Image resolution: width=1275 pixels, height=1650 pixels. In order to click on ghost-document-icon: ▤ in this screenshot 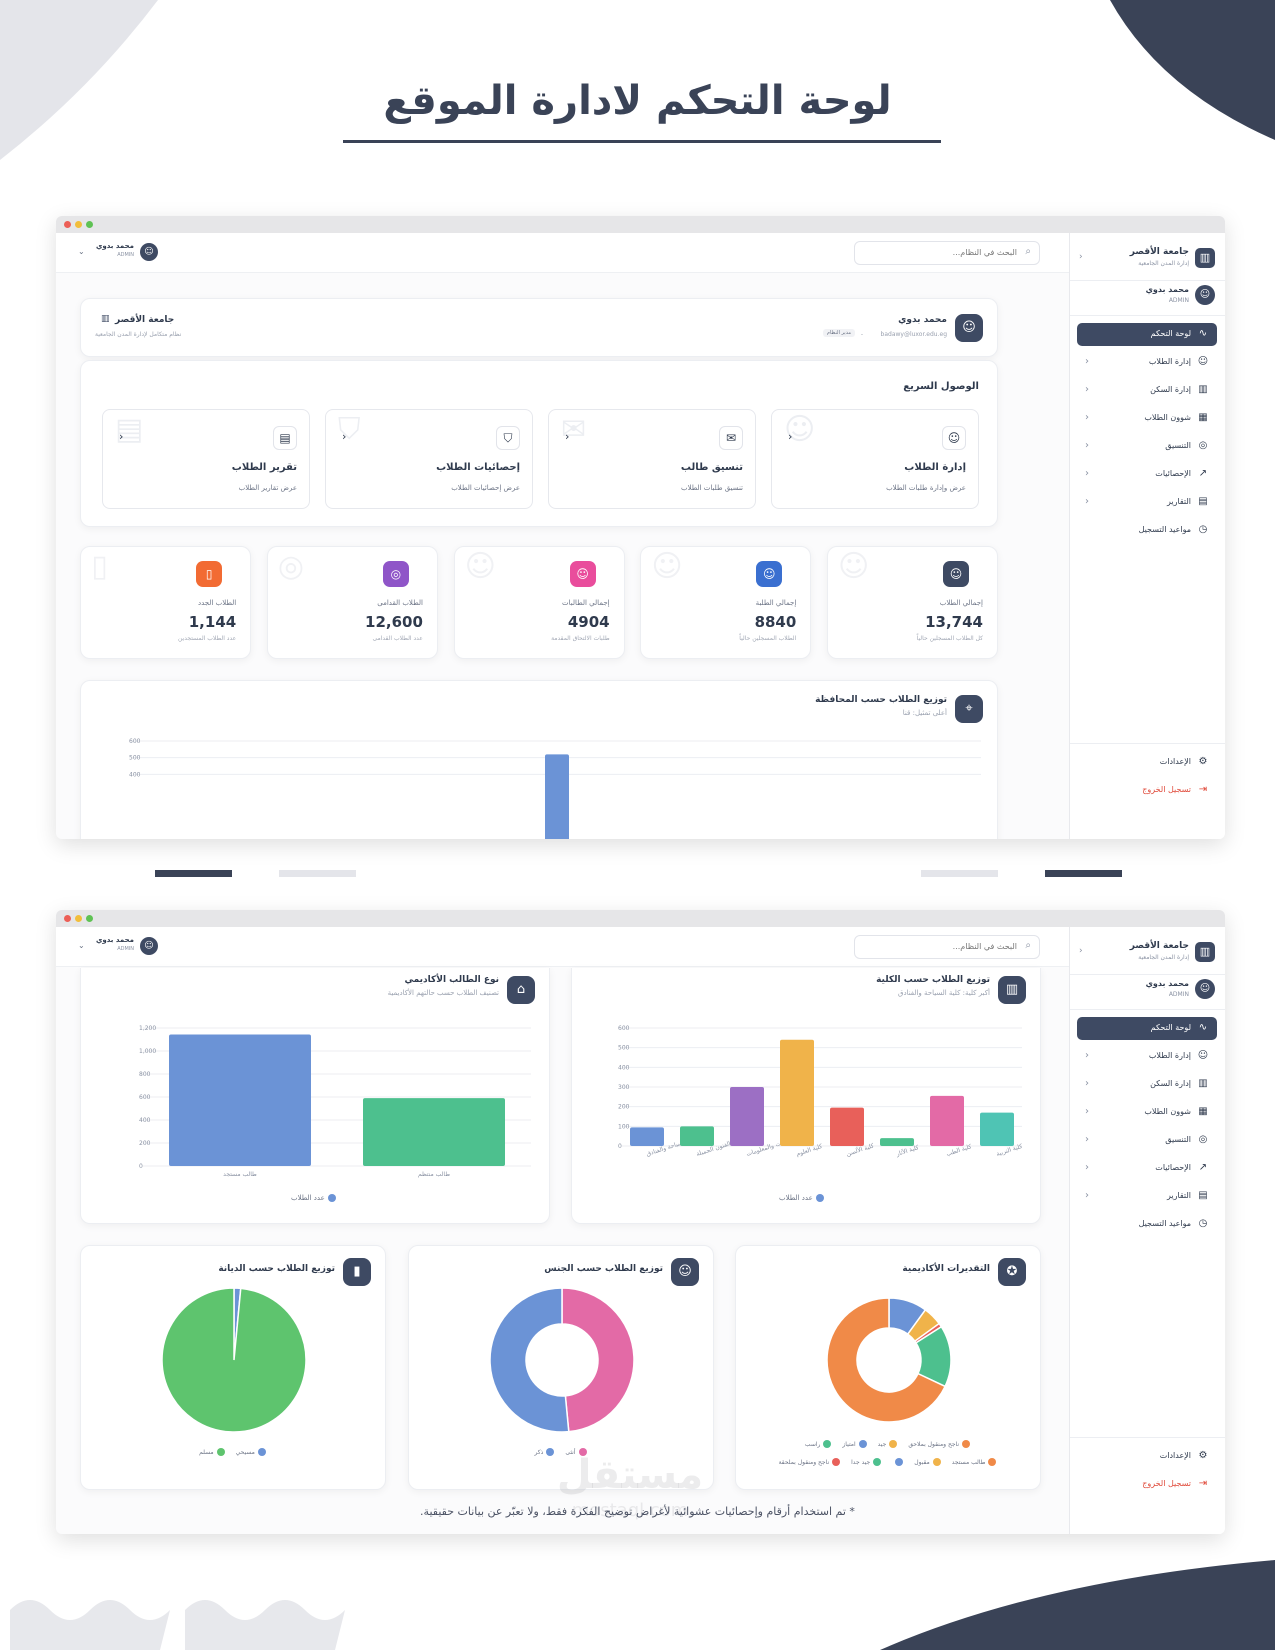, I will do `click(129, 429)`.